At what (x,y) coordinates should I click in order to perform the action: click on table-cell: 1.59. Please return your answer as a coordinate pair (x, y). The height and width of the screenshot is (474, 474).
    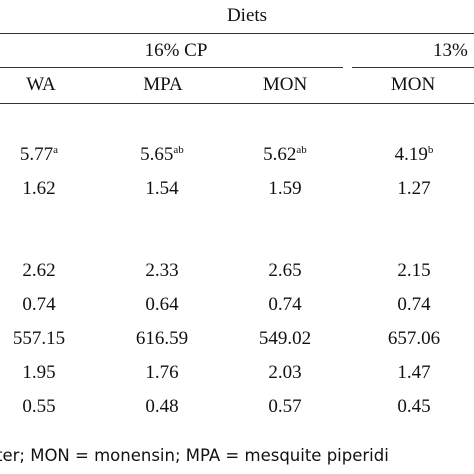
    Looking at the image, I should click on (284, 188).